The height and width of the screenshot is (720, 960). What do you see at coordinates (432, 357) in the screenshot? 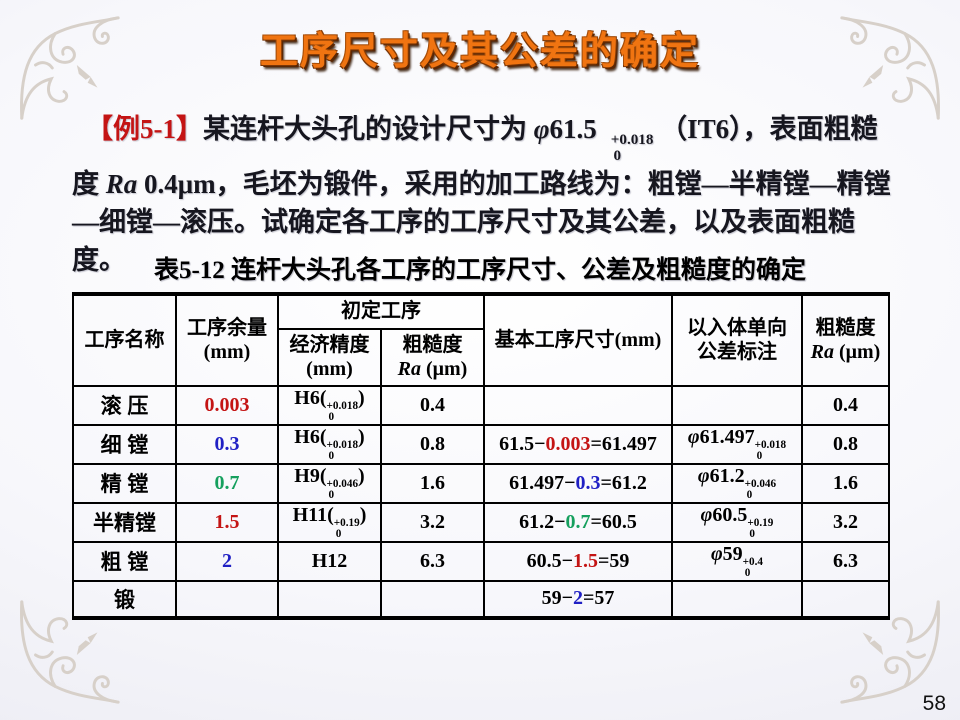
I see `header-roughness-initial: 粗糙度 Ra (μm)` at bounding box center [432, 357].